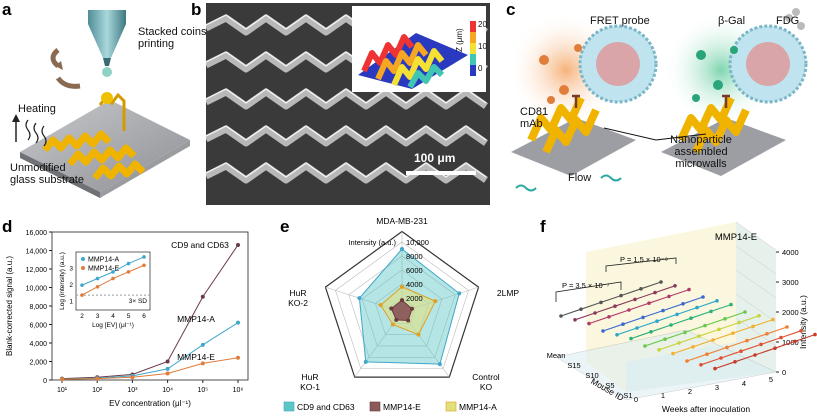 Image resolution: width=817 pixels, height=416 pixels. I want to click on inset-legend-marker, so click(83, 259).